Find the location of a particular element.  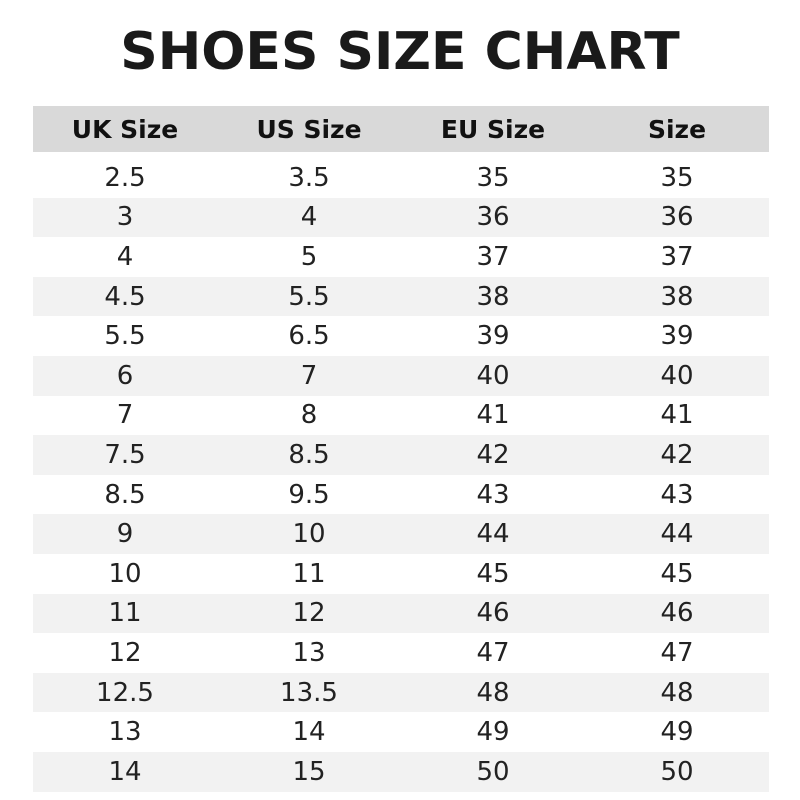

table-row: 14 15 50 50 is located at coordinates (401, 771).